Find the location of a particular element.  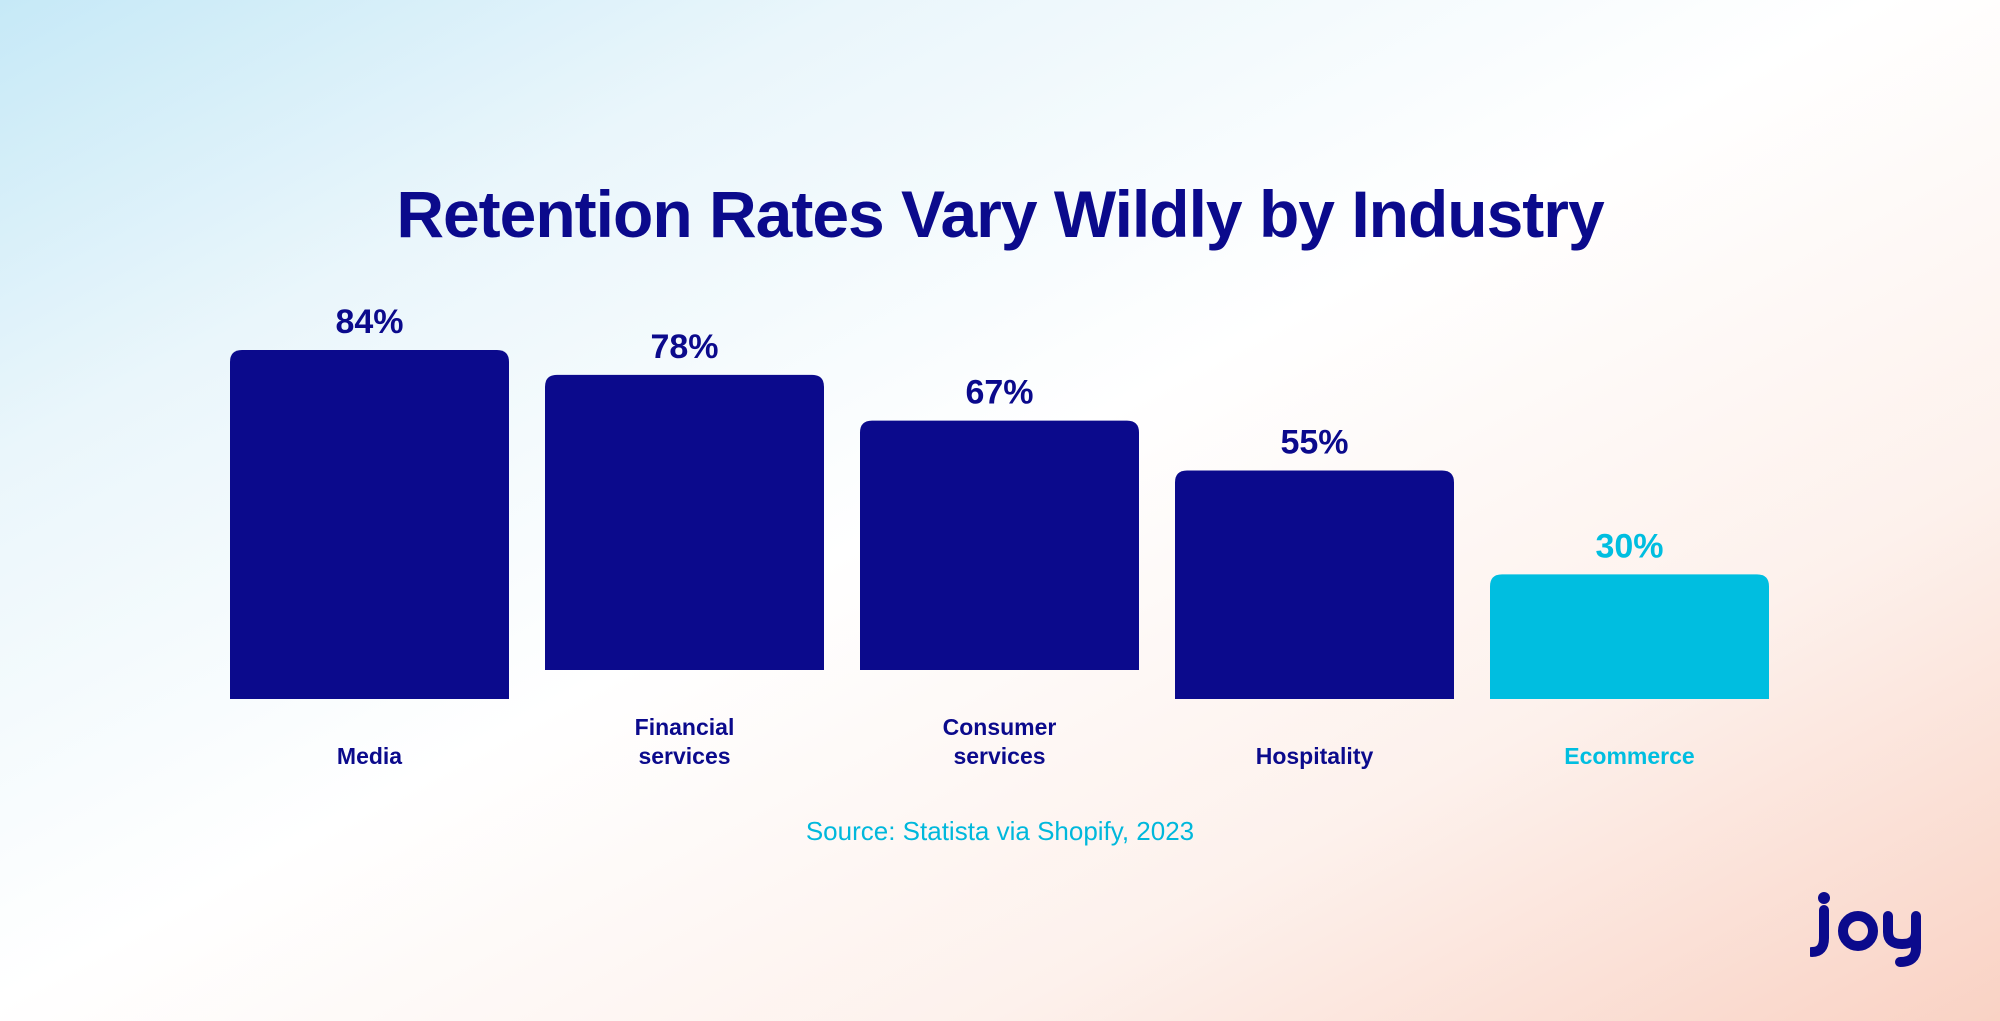

category-label: Ecommerce is located at coordinates (1629, 756).